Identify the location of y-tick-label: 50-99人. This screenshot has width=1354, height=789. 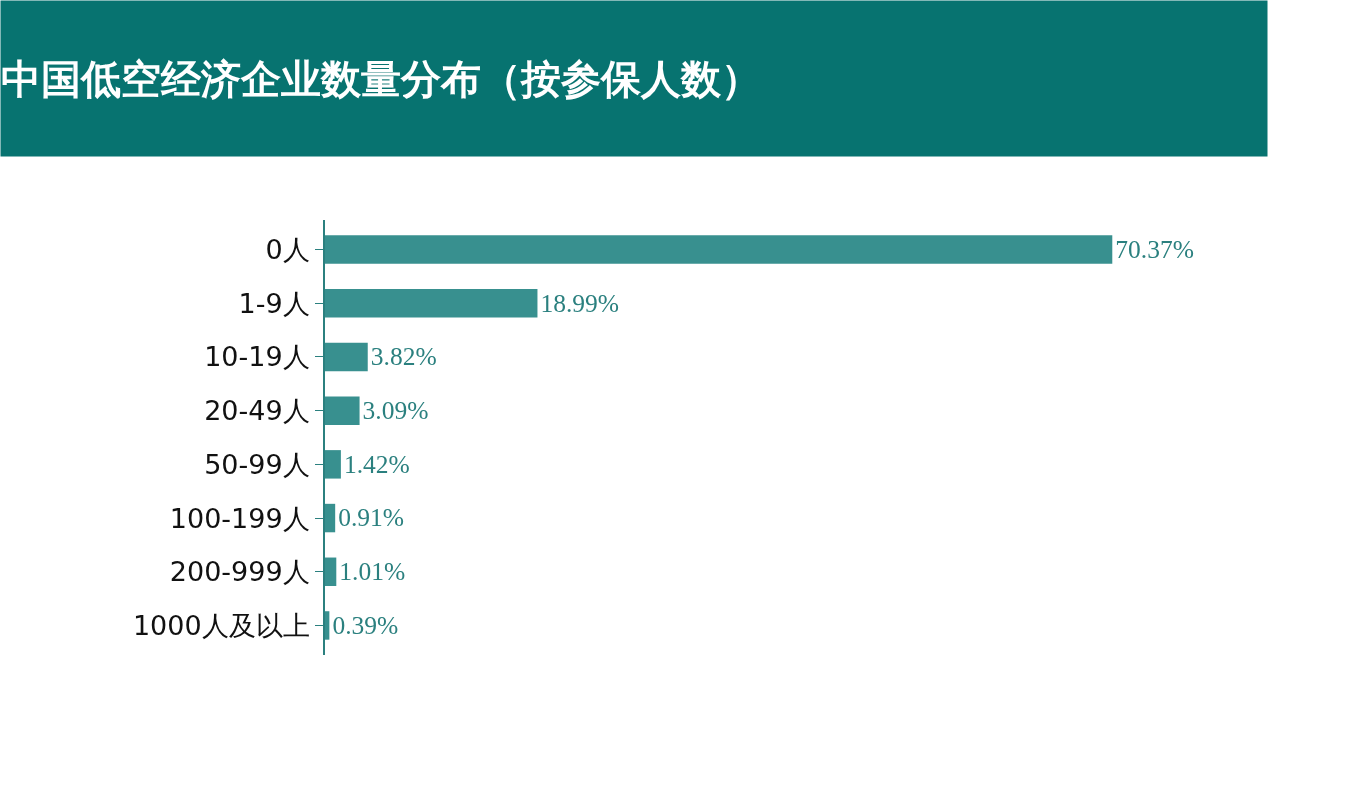
(257, 464).